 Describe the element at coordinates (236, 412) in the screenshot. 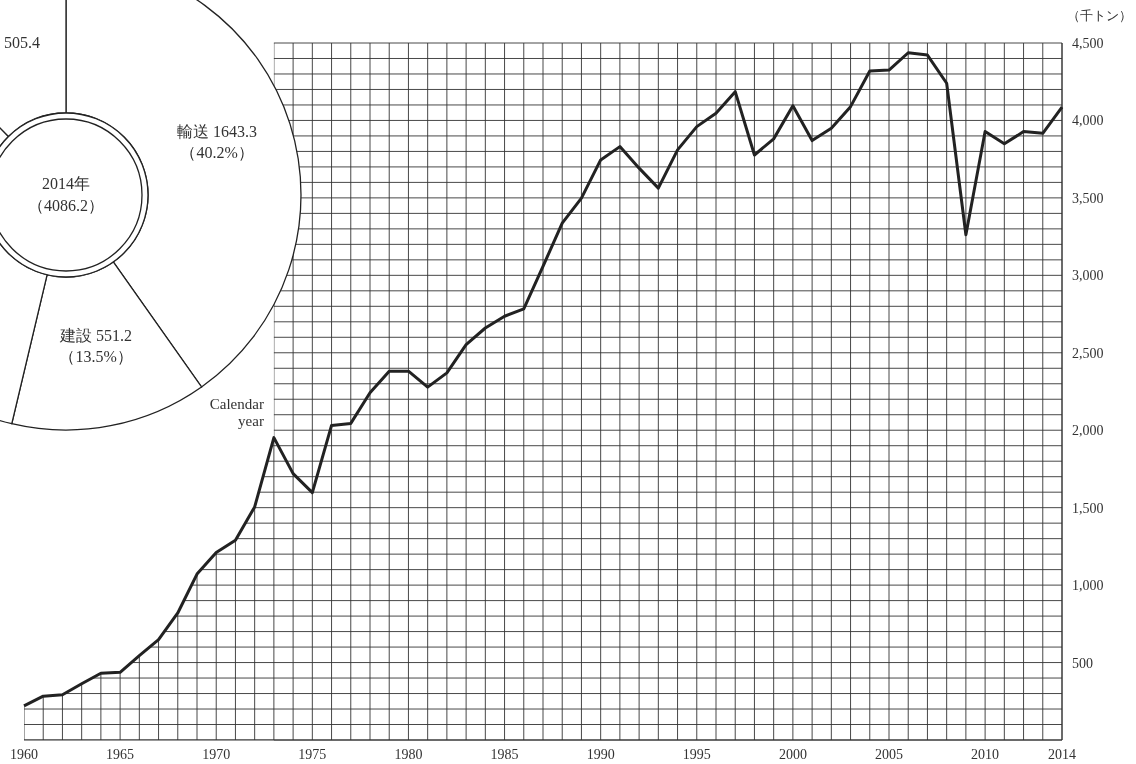

I see `annotation: Calendar year` at that location.